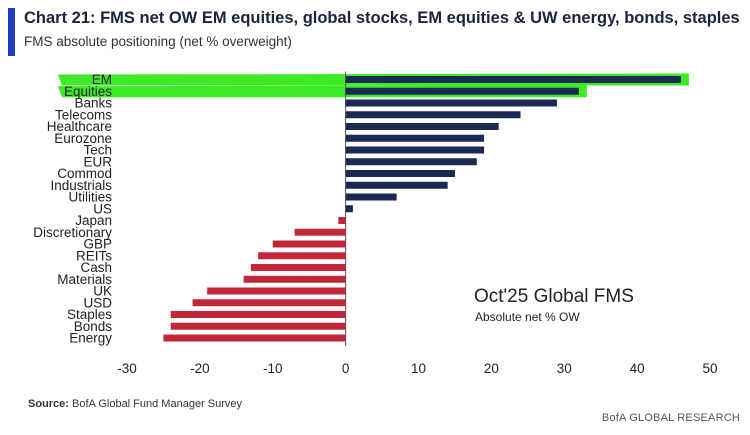 Image resolution: width=750 pixels, height=435 pixels. Describe the element at coordinates (670, 418) in the screenshot. I see `brand-footer: BofA GLOBAL RESEARCH` at that location.